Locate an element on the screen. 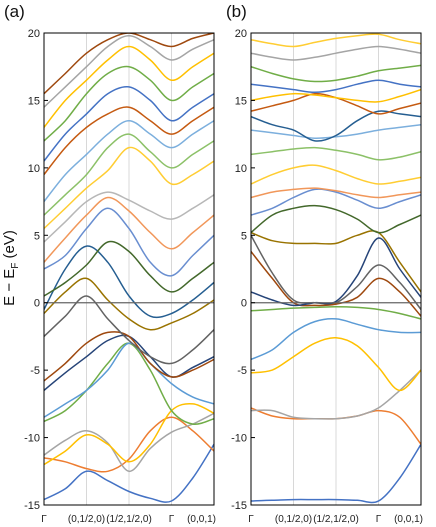 Image resolution: width=436 pixels, height=527 pixels. panel-label: (a) is located at coordinates (14, 11).